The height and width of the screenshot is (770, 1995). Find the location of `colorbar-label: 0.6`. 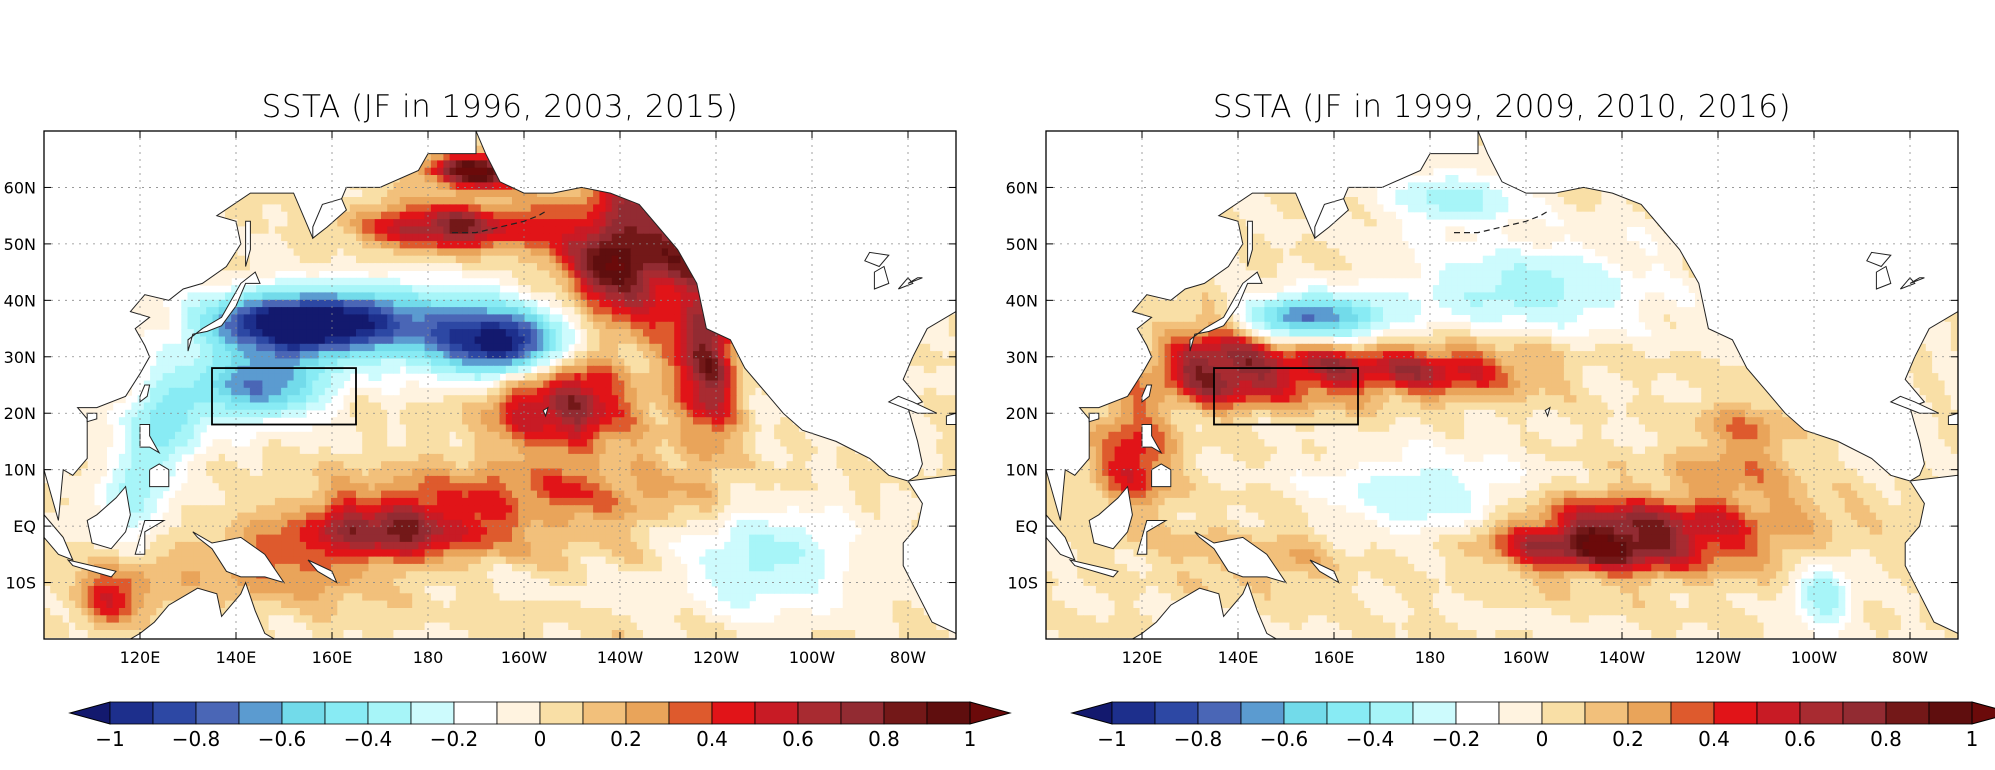

colorbar-label: 0.6 is located at coordinates (798, 739).